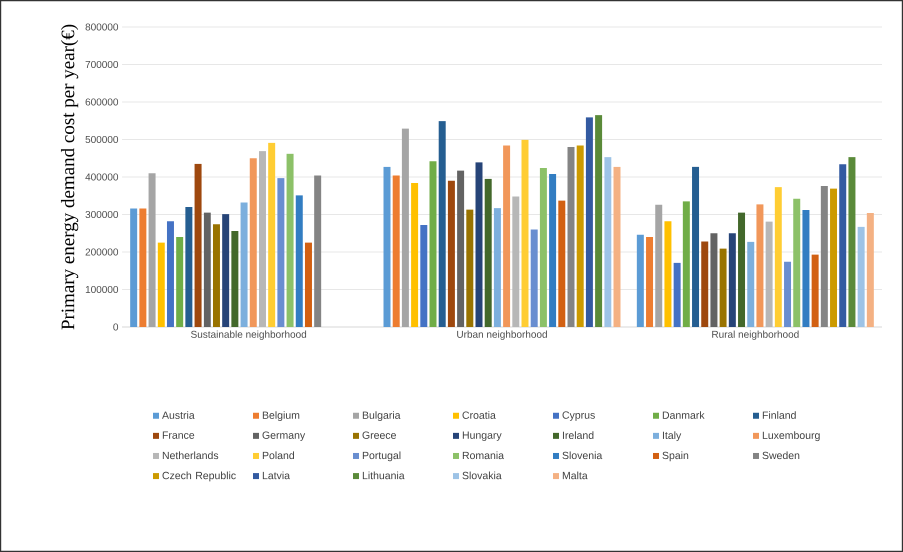  Describe the element at coordinates (482, 436) in the screenshot. I see `legend-label: Hungary` at that location.